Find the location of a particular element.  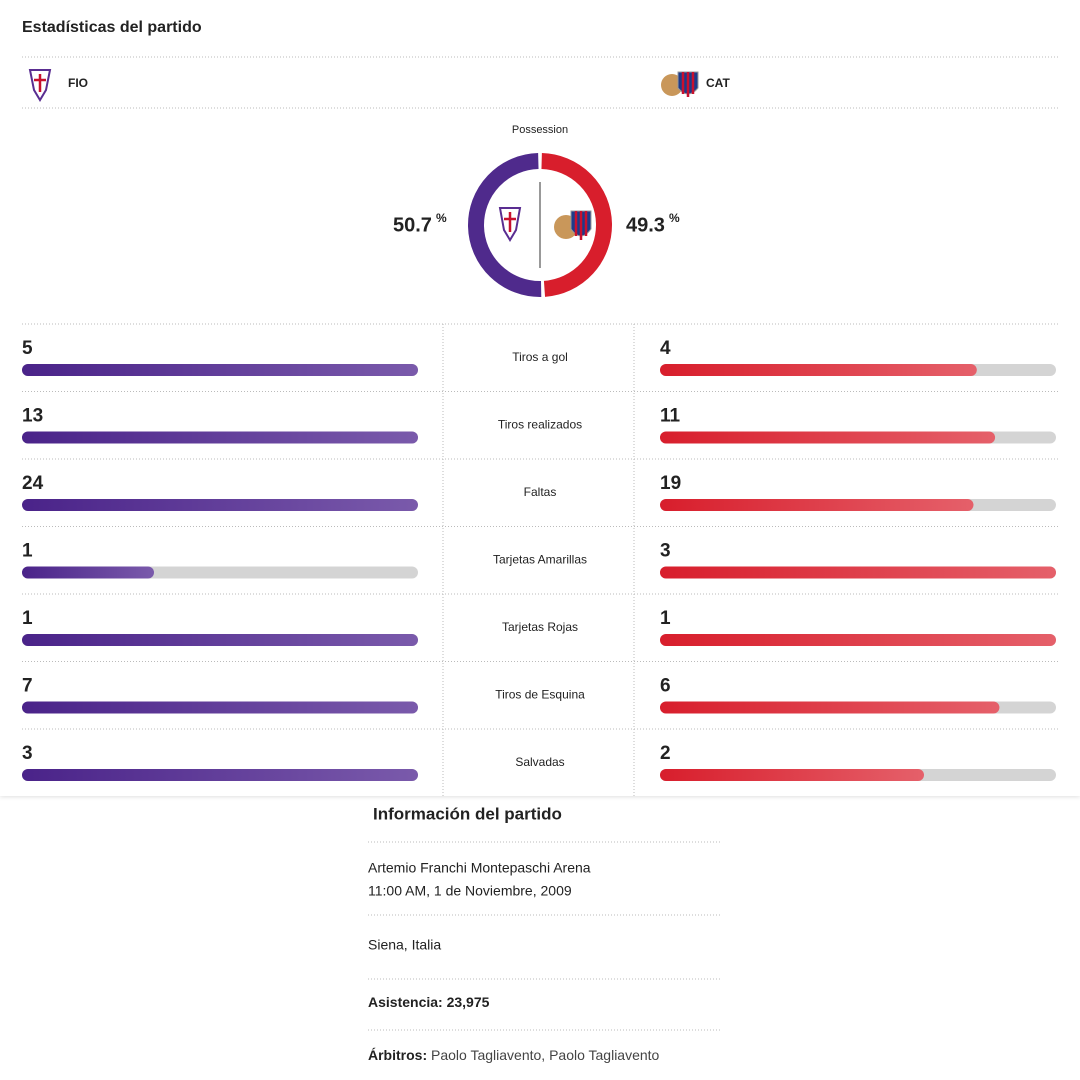

home-value: 5 is located at coordinates (27, 348).